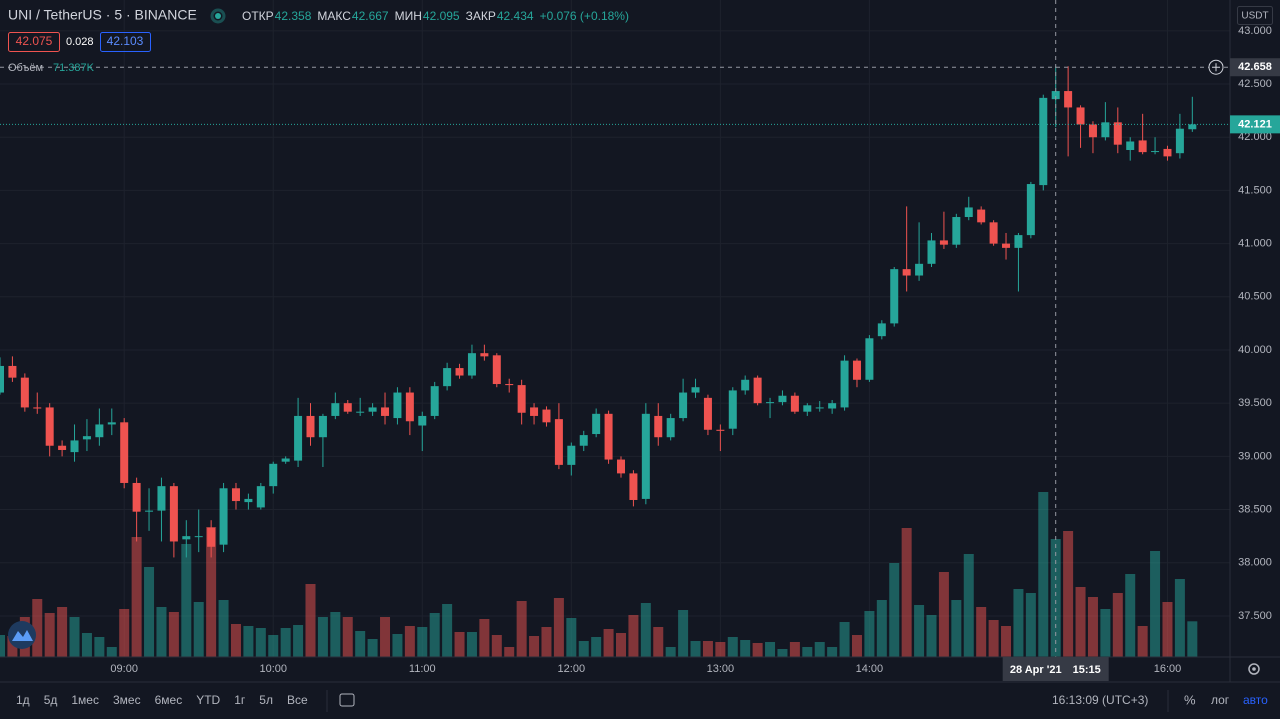 The height and width of the screenshot is (719, 1280). What do you see at coordinates (240, 700) in the screenshot?
I see `range-button: 1г` at bounding box center [240, 700].